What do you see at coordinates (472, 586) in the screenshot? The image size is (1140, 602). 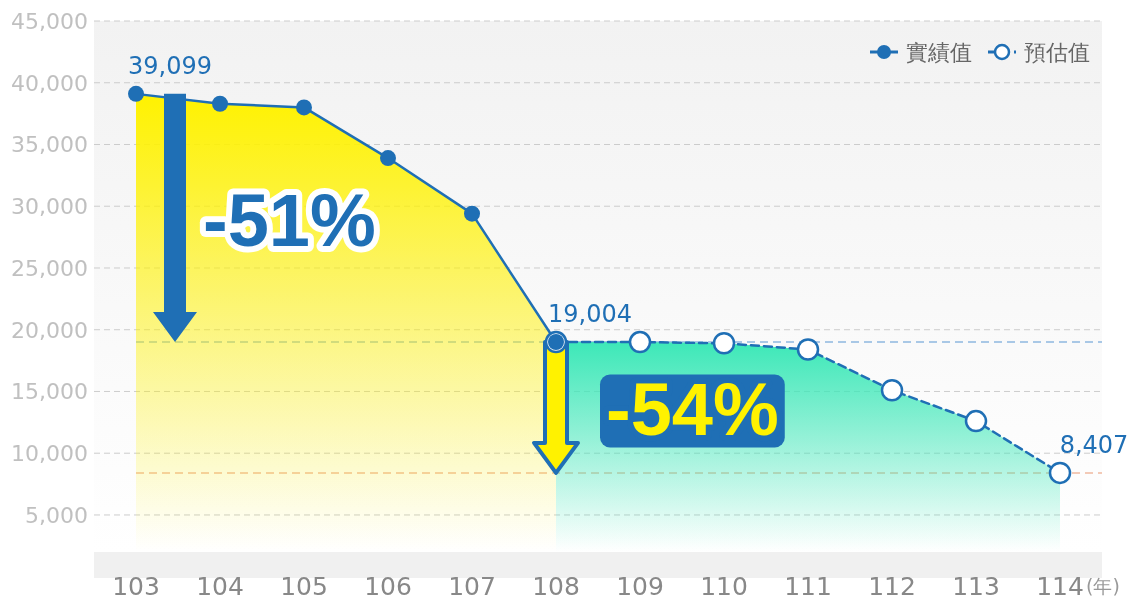 I see `x-tick-label: 107` at bounding box center [472, 586].